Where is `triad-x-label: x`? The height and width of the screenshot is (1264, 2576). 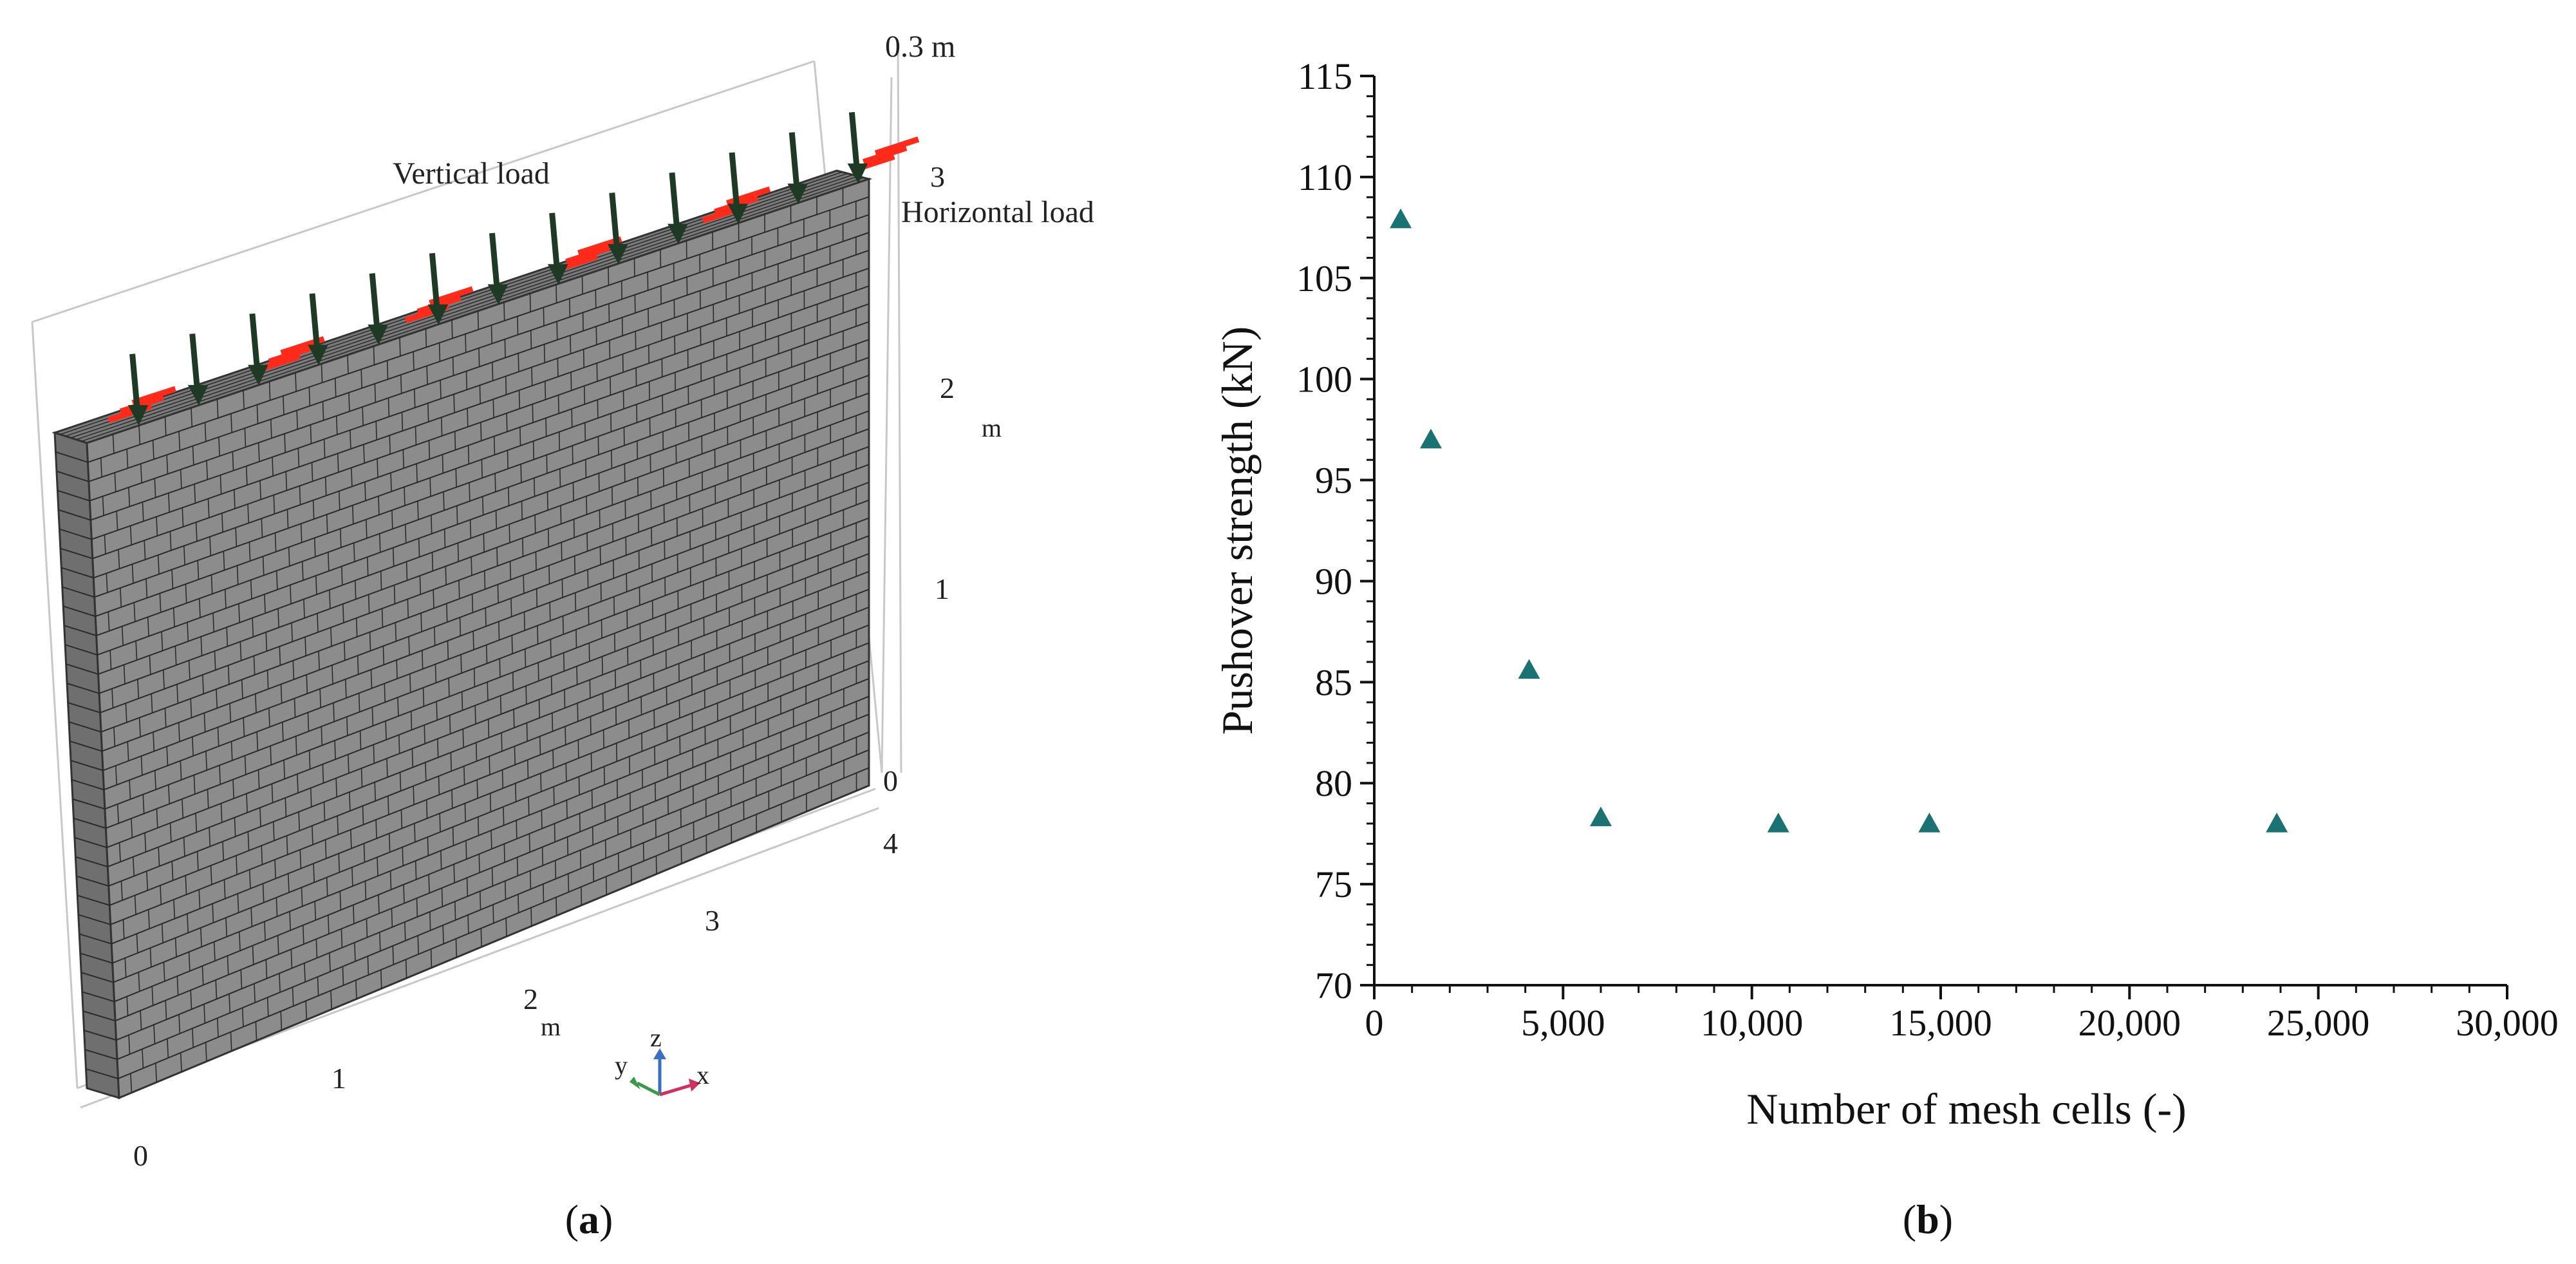
triad-x-label: x is located at coordinates (702, 1075).